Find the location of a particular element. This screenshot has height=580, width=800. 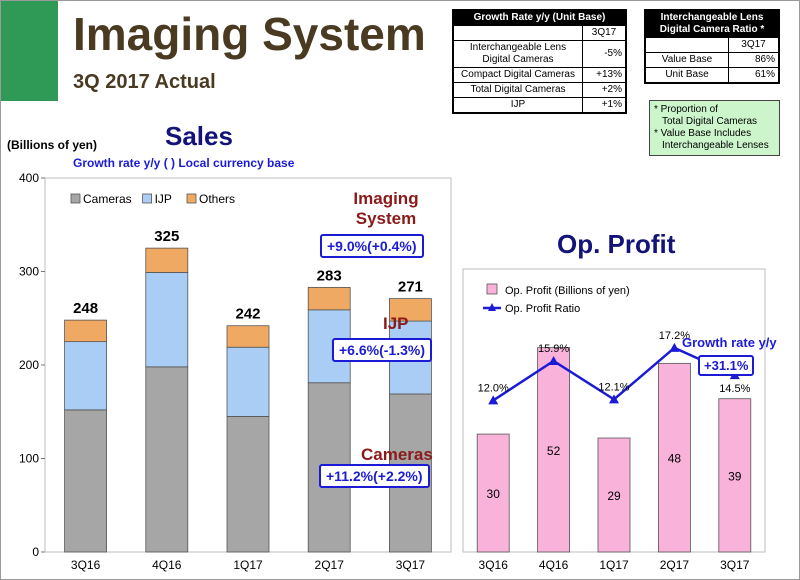

page-subtitle: 3Q 2017 Actual is located at coordinates (144, 82).